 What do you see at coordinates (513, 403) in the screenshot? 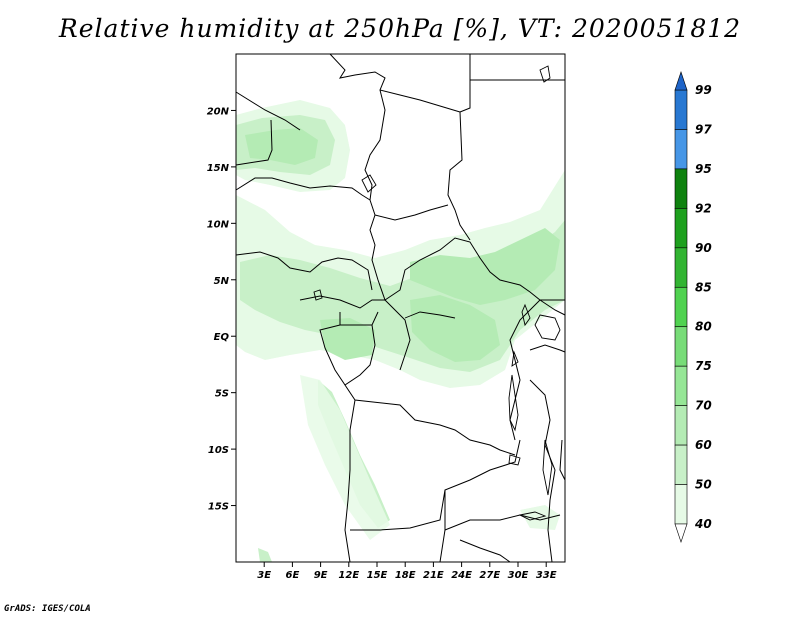
I see `lake-tanganyika` at bounding box center [513, 403].